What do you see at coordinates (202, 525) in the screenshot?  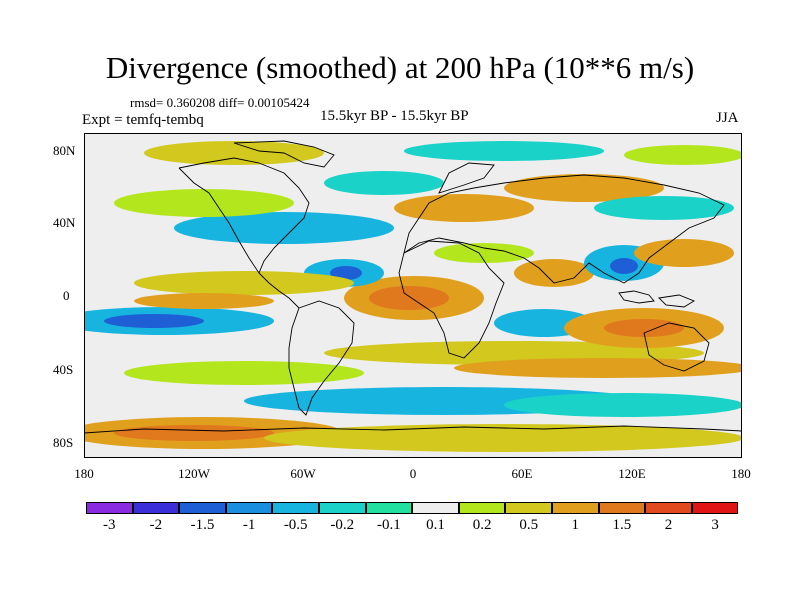 I see `colorbar-label: -1.5` at bounding box center [202, 525].